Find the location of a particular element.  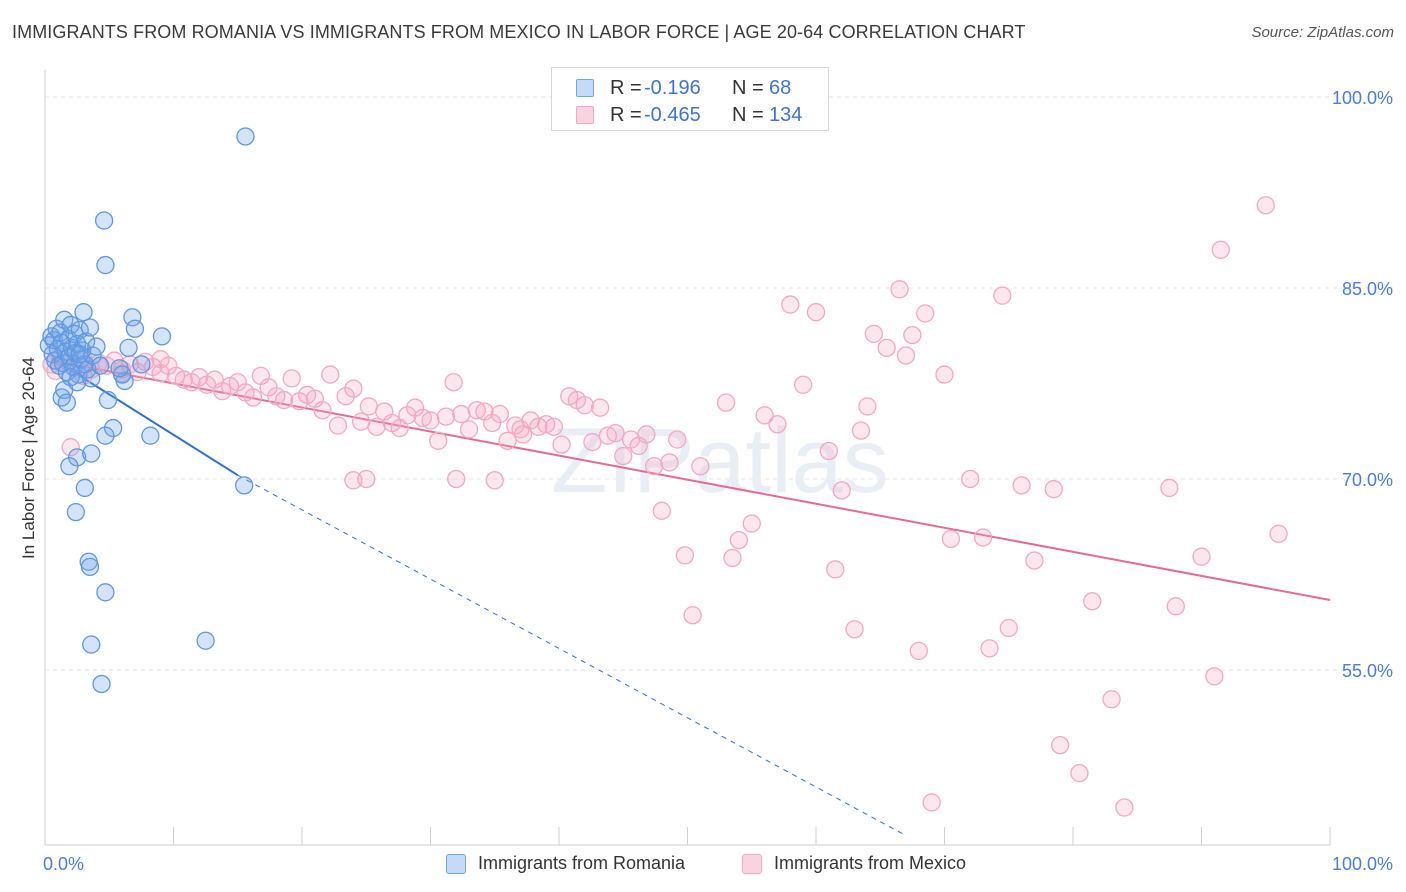

y-tick-label: 70.0% is located at coordinates (1367, 480).